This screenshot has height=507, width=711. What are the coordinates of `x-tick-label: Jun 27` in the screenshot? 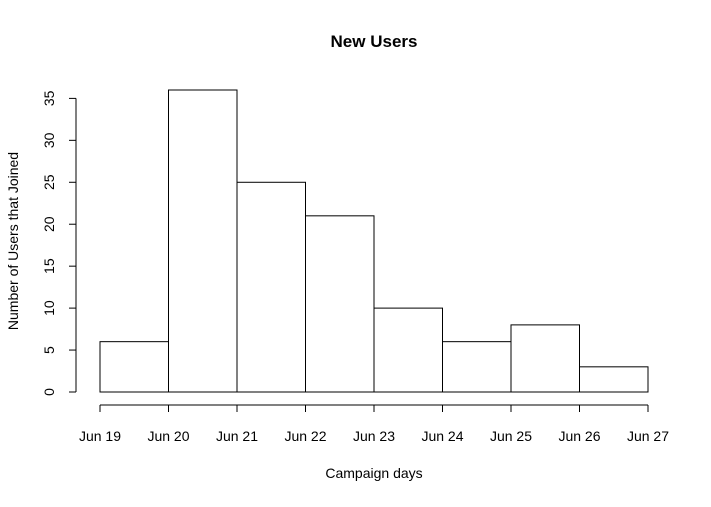 It's located at (648, 436).